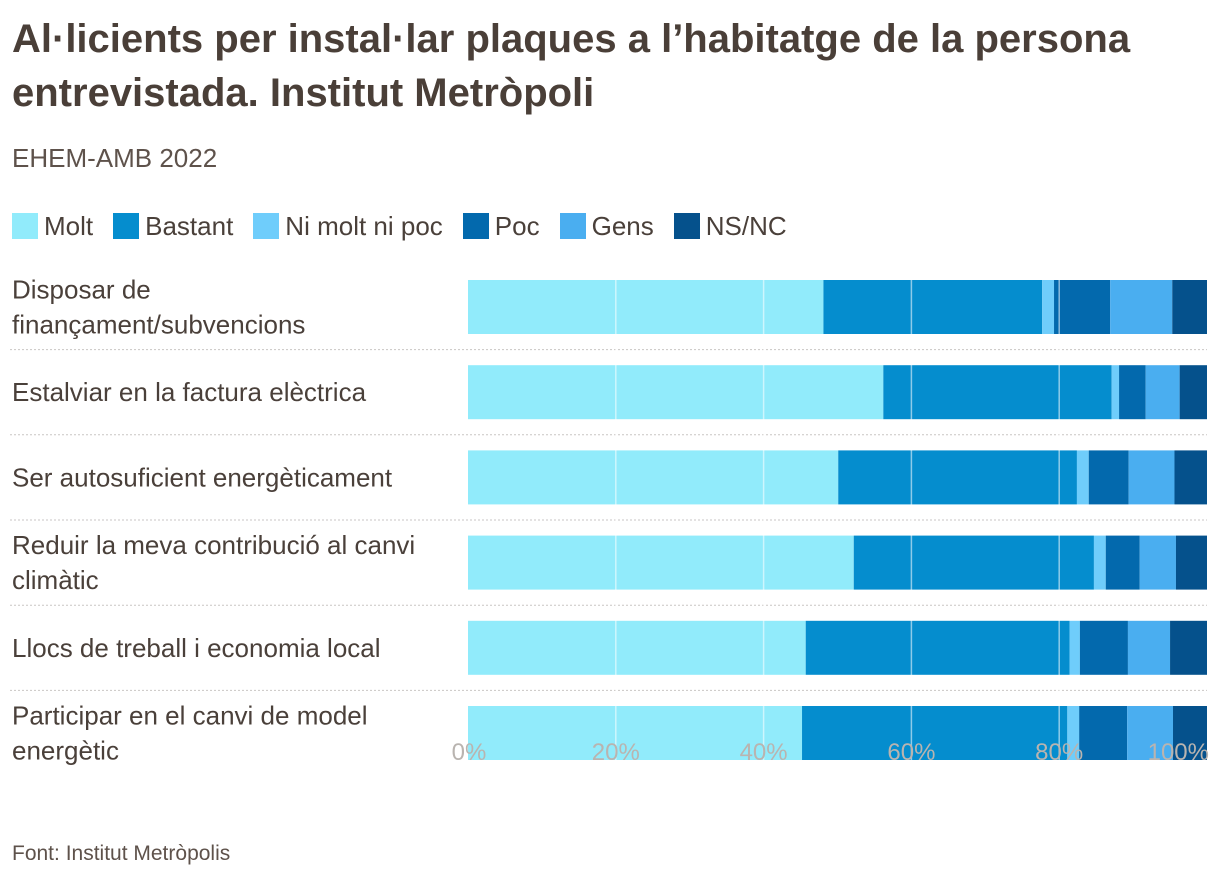 The width and height of the screenshot is (1220, 888). What do you see at coordinates (746, 225) in the screenshot?
I see `legend-label: NS/NC` at bounding box center [746, 225].